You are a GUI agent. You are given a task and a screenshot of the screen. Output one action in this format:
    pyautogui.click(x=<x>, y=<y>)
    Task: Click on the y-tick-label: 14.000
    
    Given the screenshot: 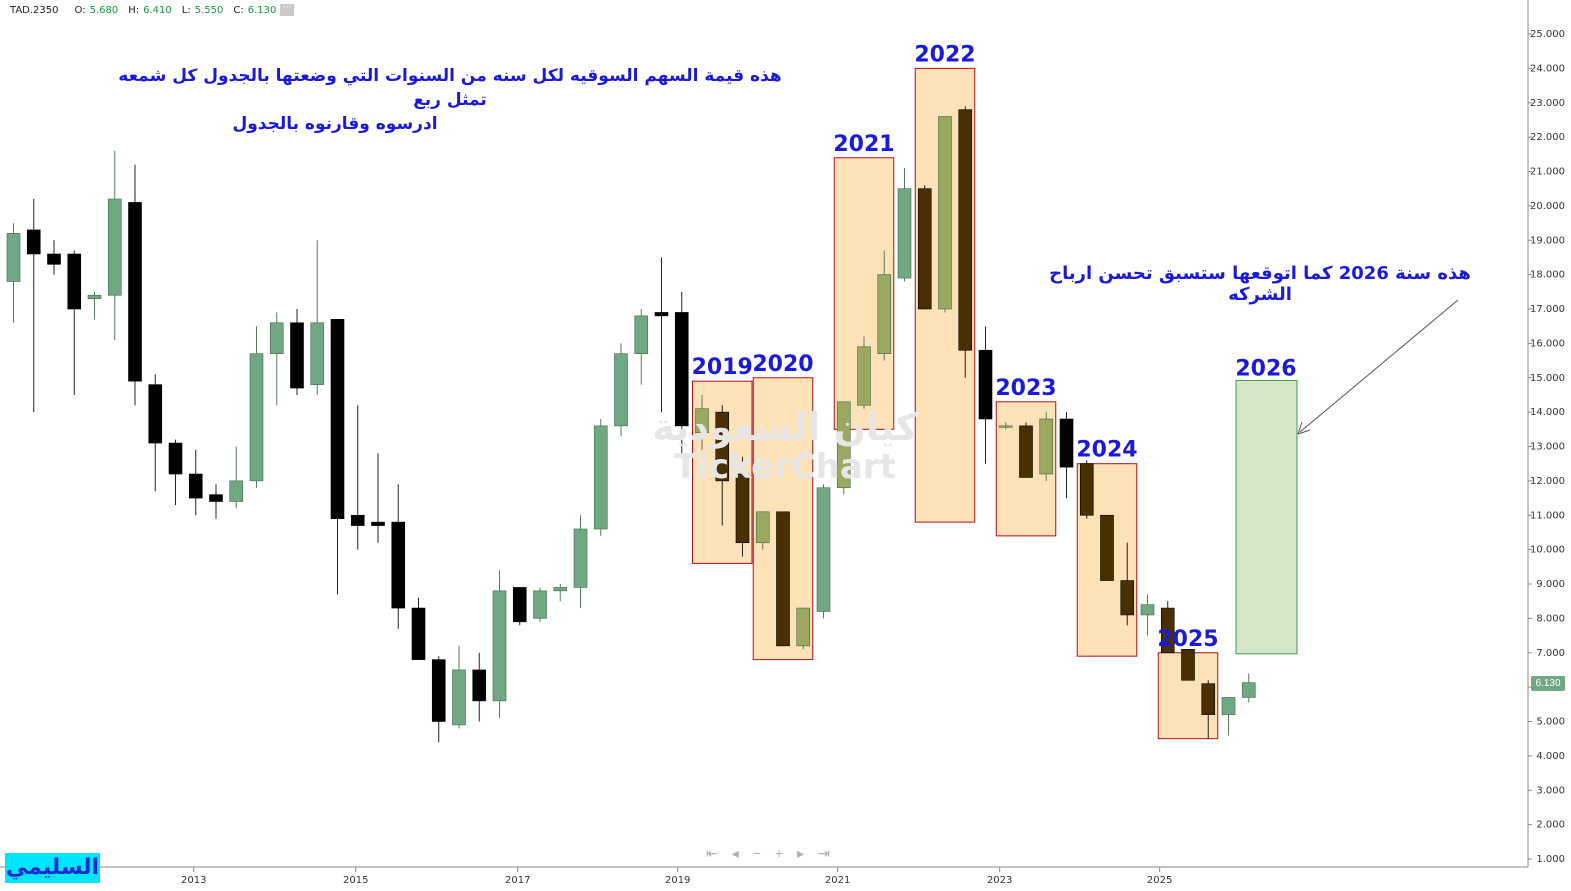 What is the action you would take?
    pyautogui.click(x=1547, y=412)
    